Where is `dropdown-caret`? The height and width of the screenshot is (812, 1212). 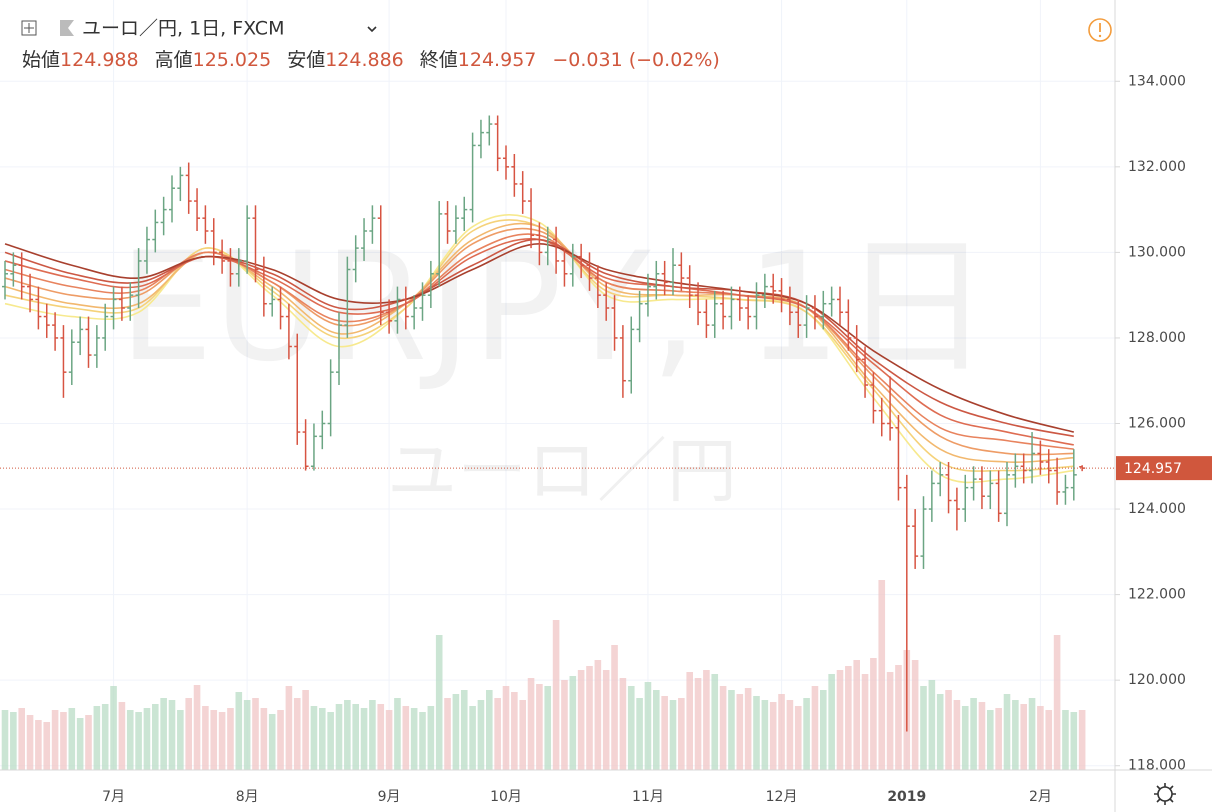
dropdown-caret is located at coordinates (372, 29).